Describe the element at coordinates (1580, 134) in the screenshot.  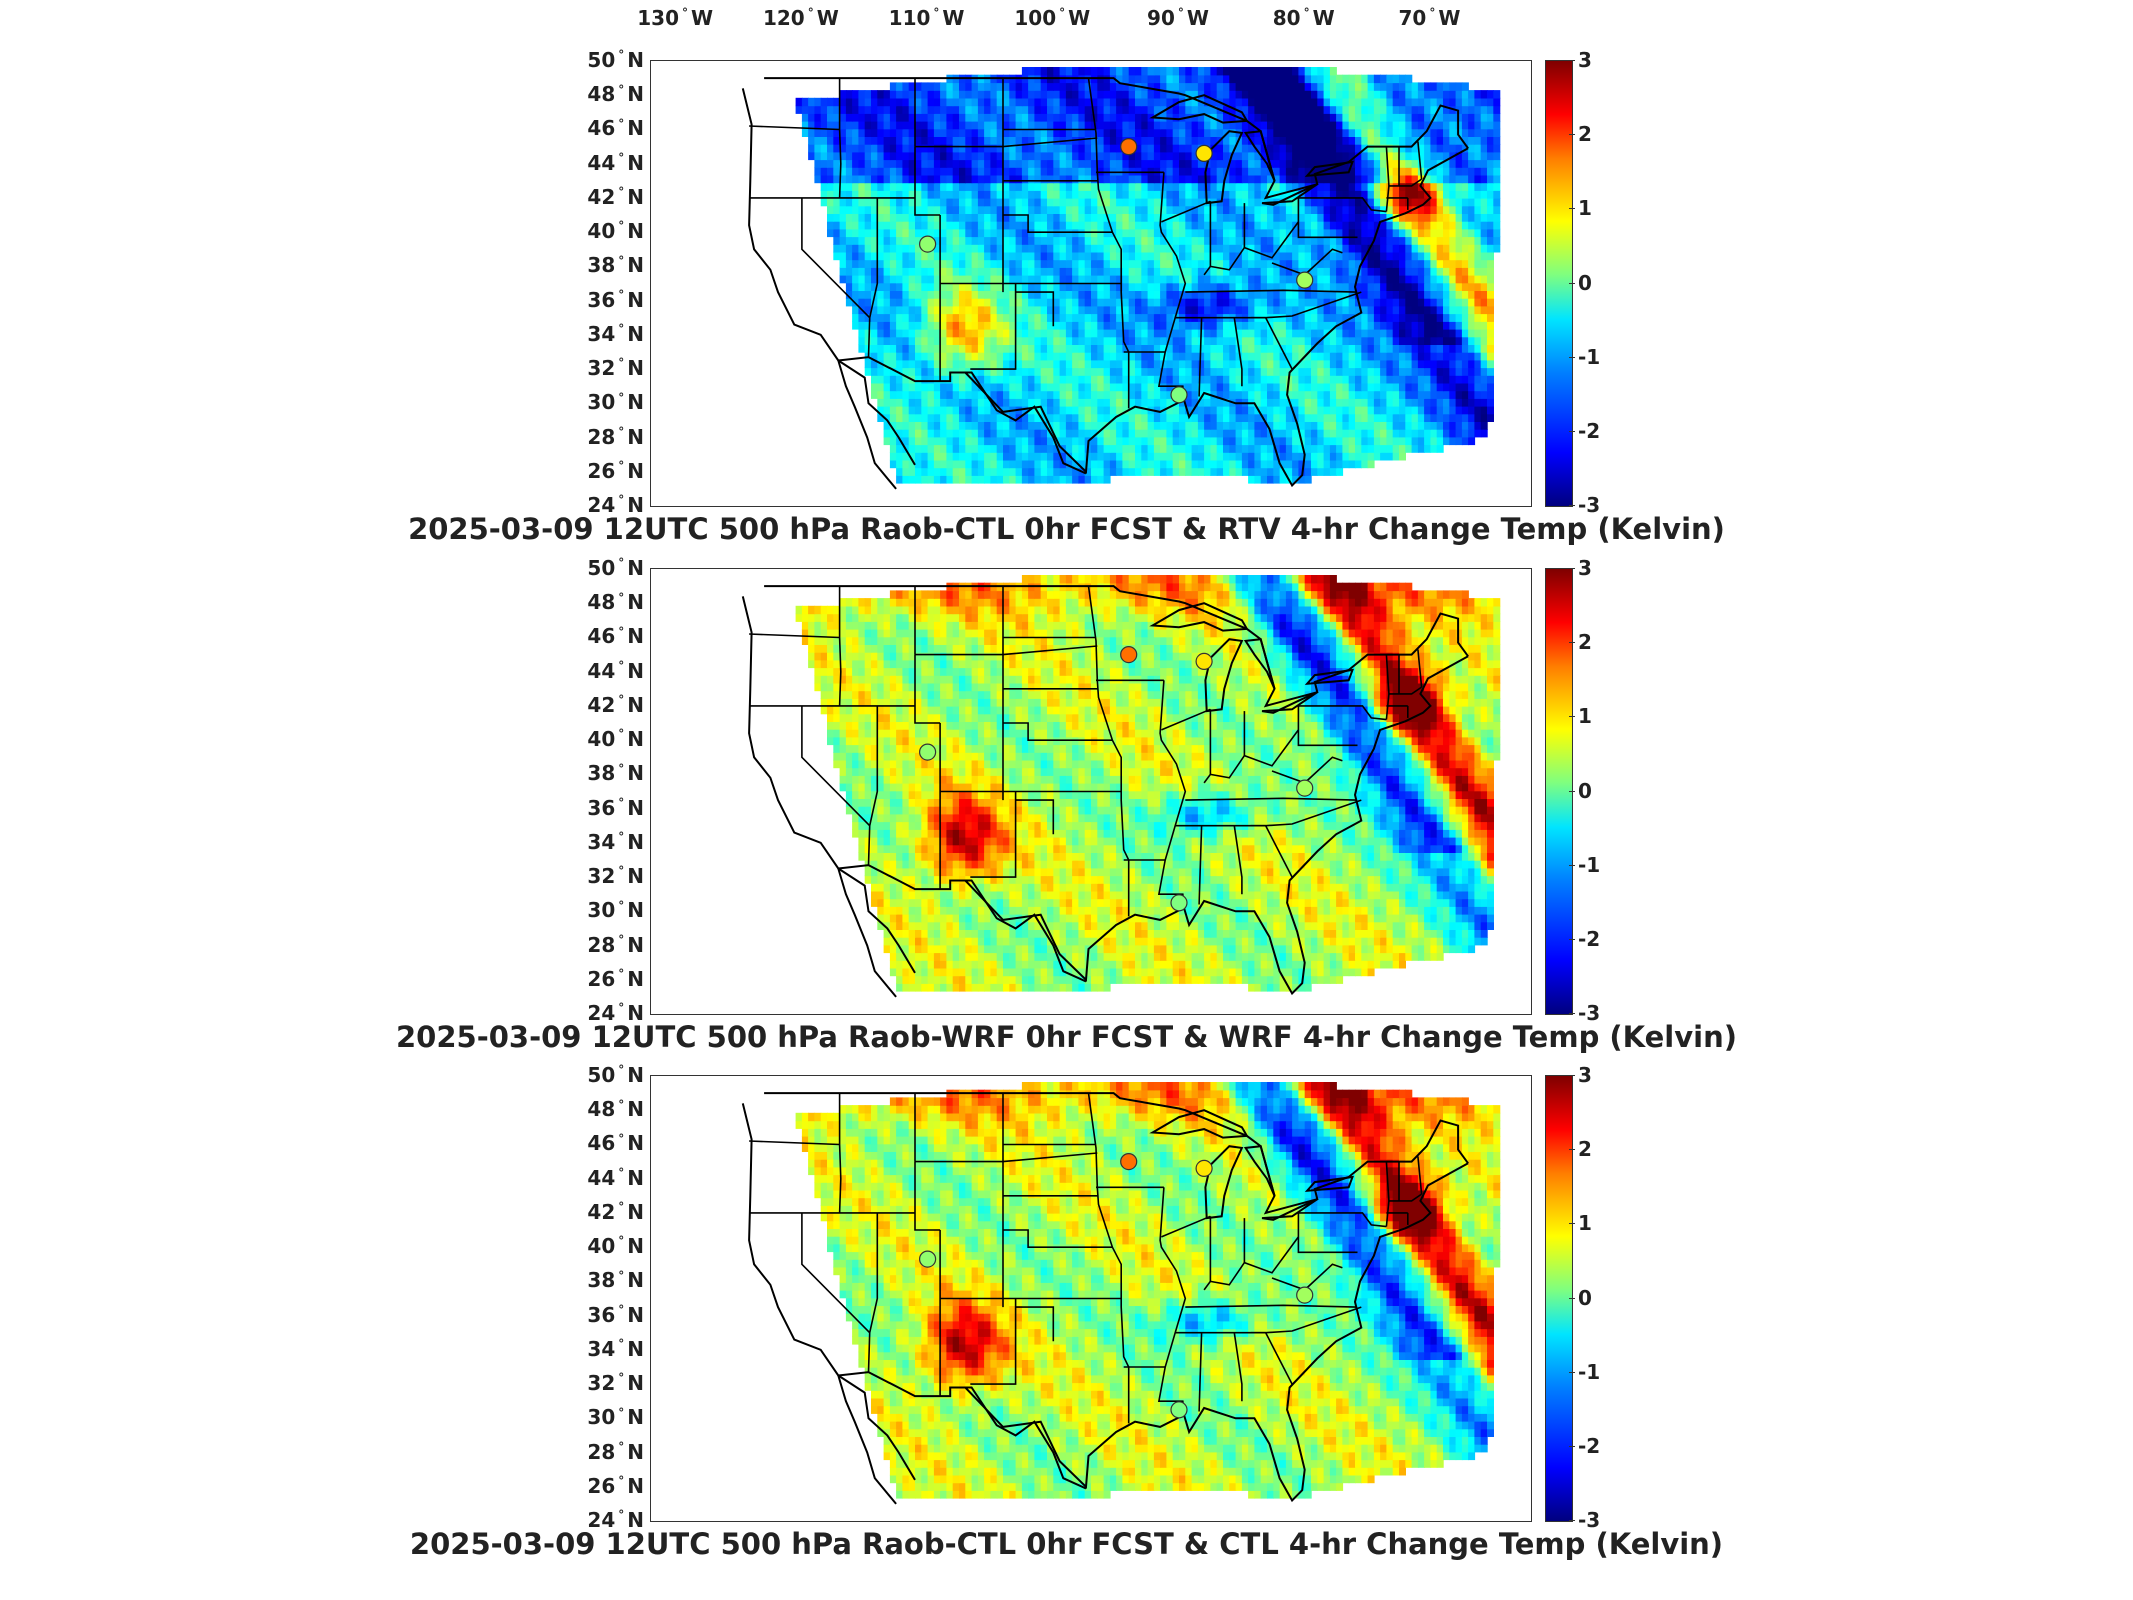
I see `colorbar-tick-label: 2` at that location.